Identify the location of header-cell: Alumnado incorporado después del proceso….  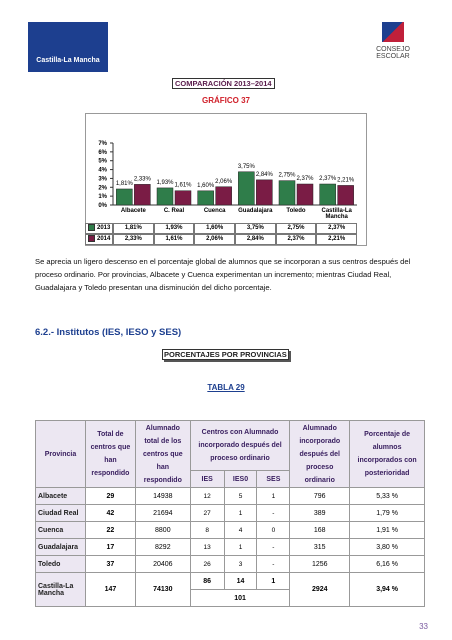
(320, 454).